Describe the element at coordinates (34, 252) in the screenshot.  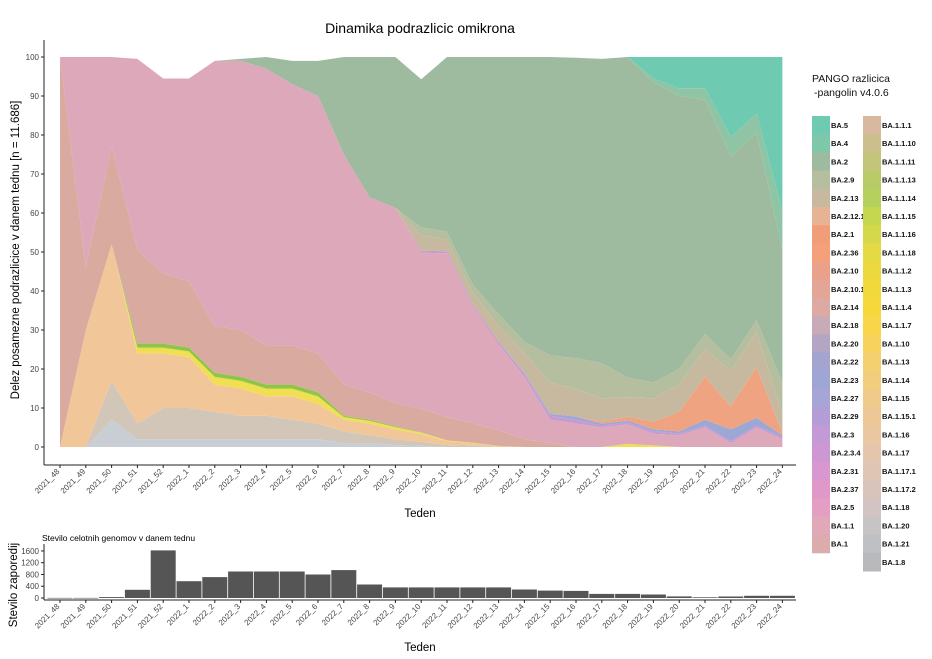
I see `y-tick-label: 50` at that location.